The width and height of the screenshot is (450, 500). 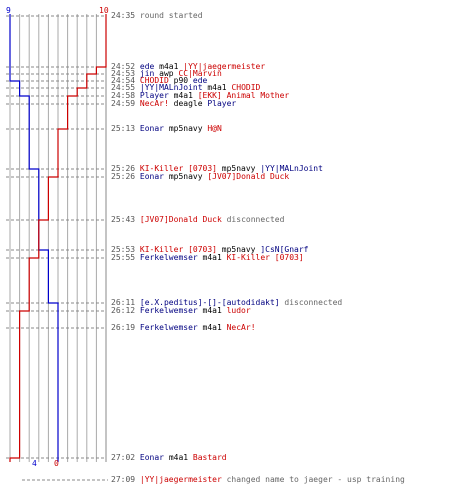 What do you see at coordinates (125, 95) in the screenshot?
I see `event-time: 24:58` at bounding box center [125, 95].